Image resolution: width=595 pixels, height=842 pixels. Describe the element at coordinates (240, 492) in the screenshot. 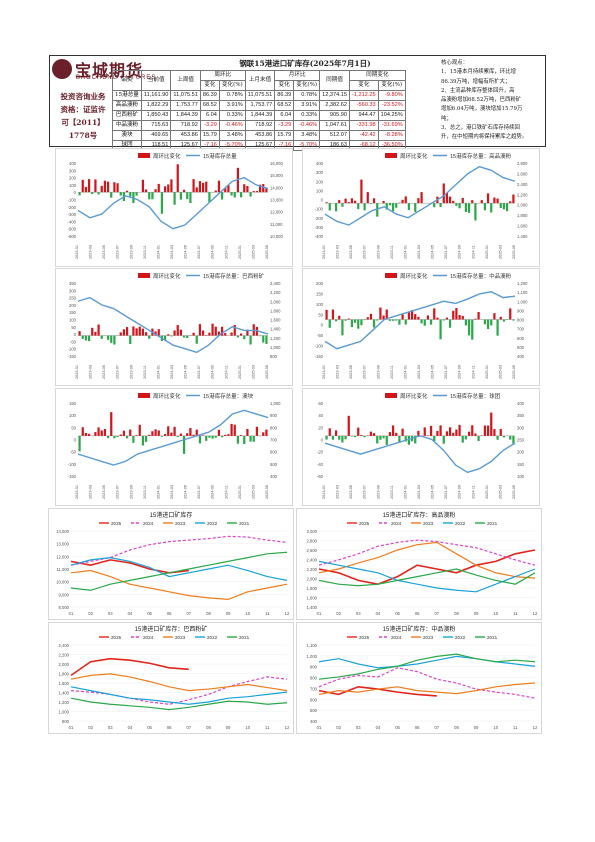

I see `x-tick: 2025-01` at that location.